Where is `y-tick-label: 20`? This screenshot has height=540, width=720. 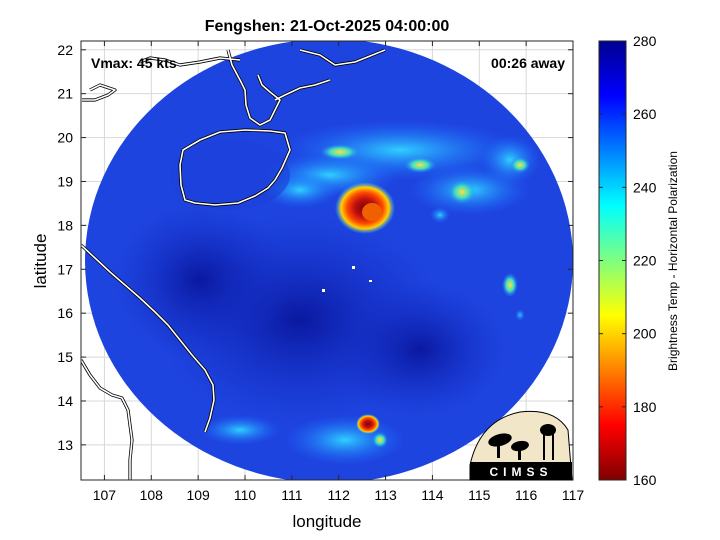 y-tick-label: 20 is located at coordinates (65, 138).